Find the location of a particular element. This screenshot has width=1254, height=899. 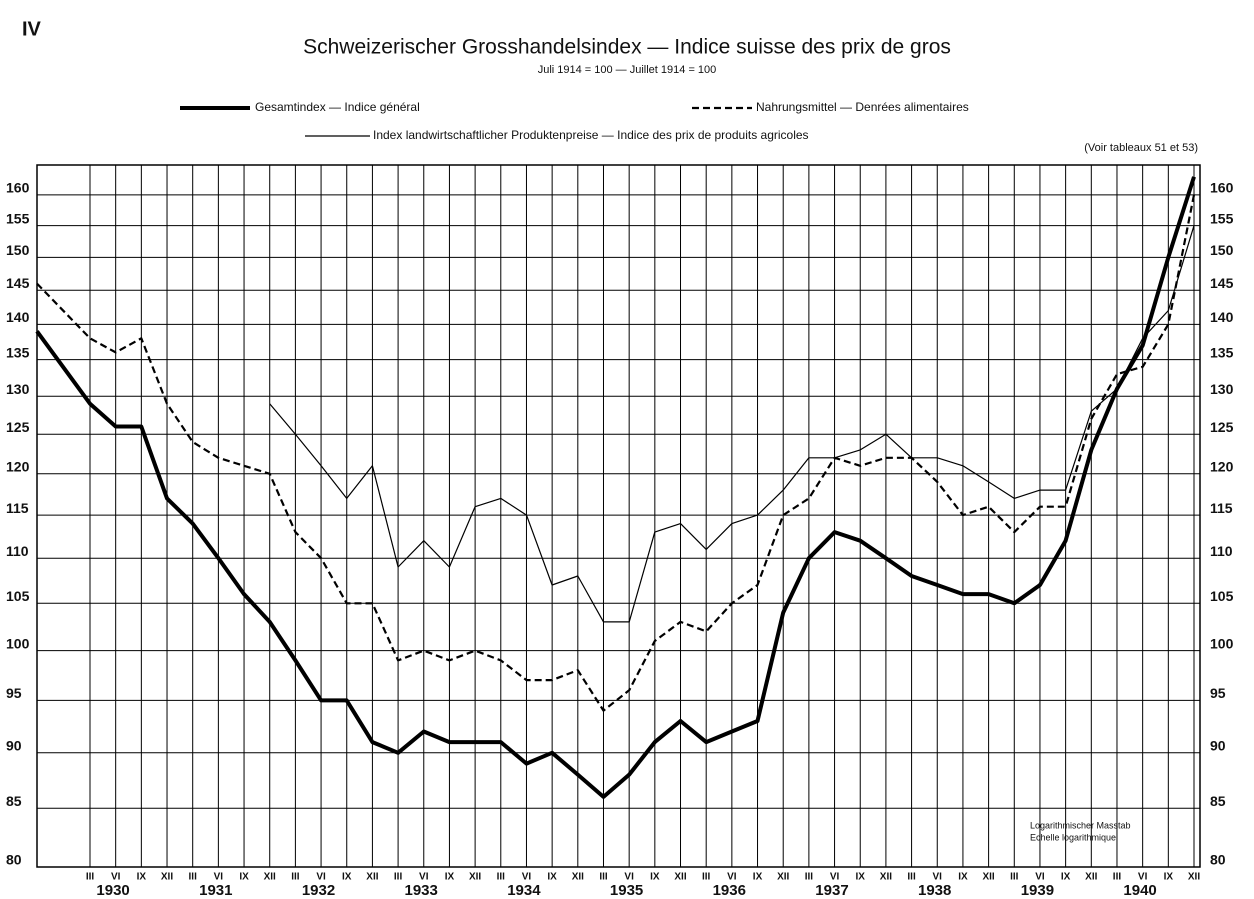

year-label: 1940 is located at coordinates (1139, 890).